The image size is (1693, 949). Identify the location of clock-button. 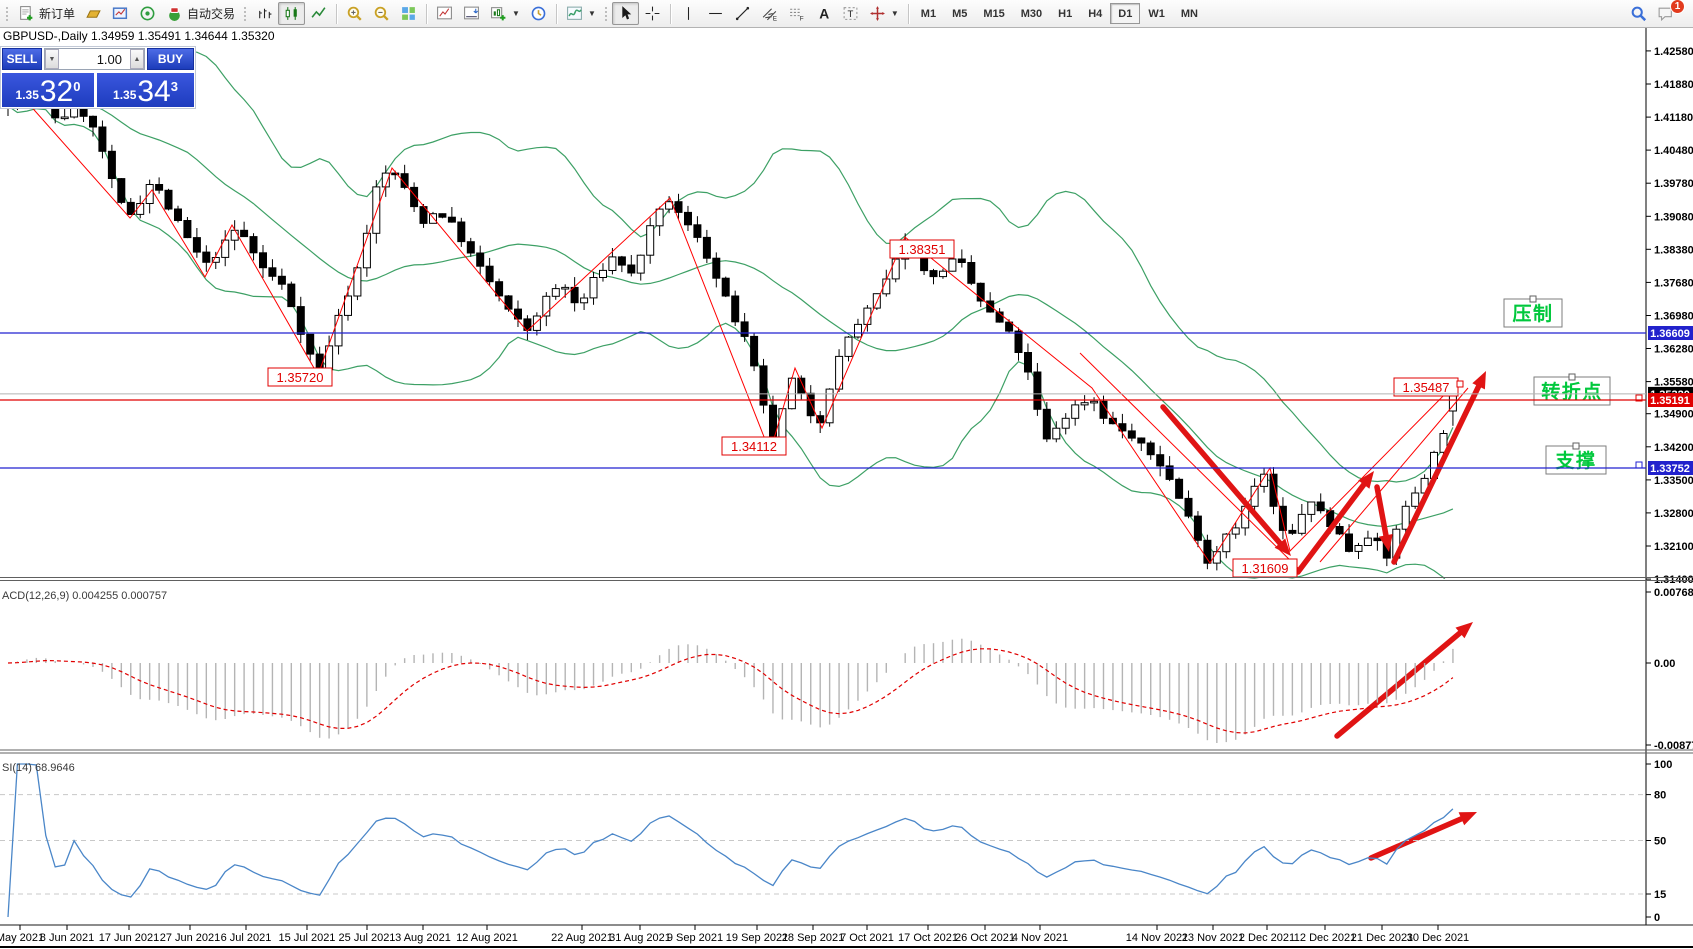
(538, 13).